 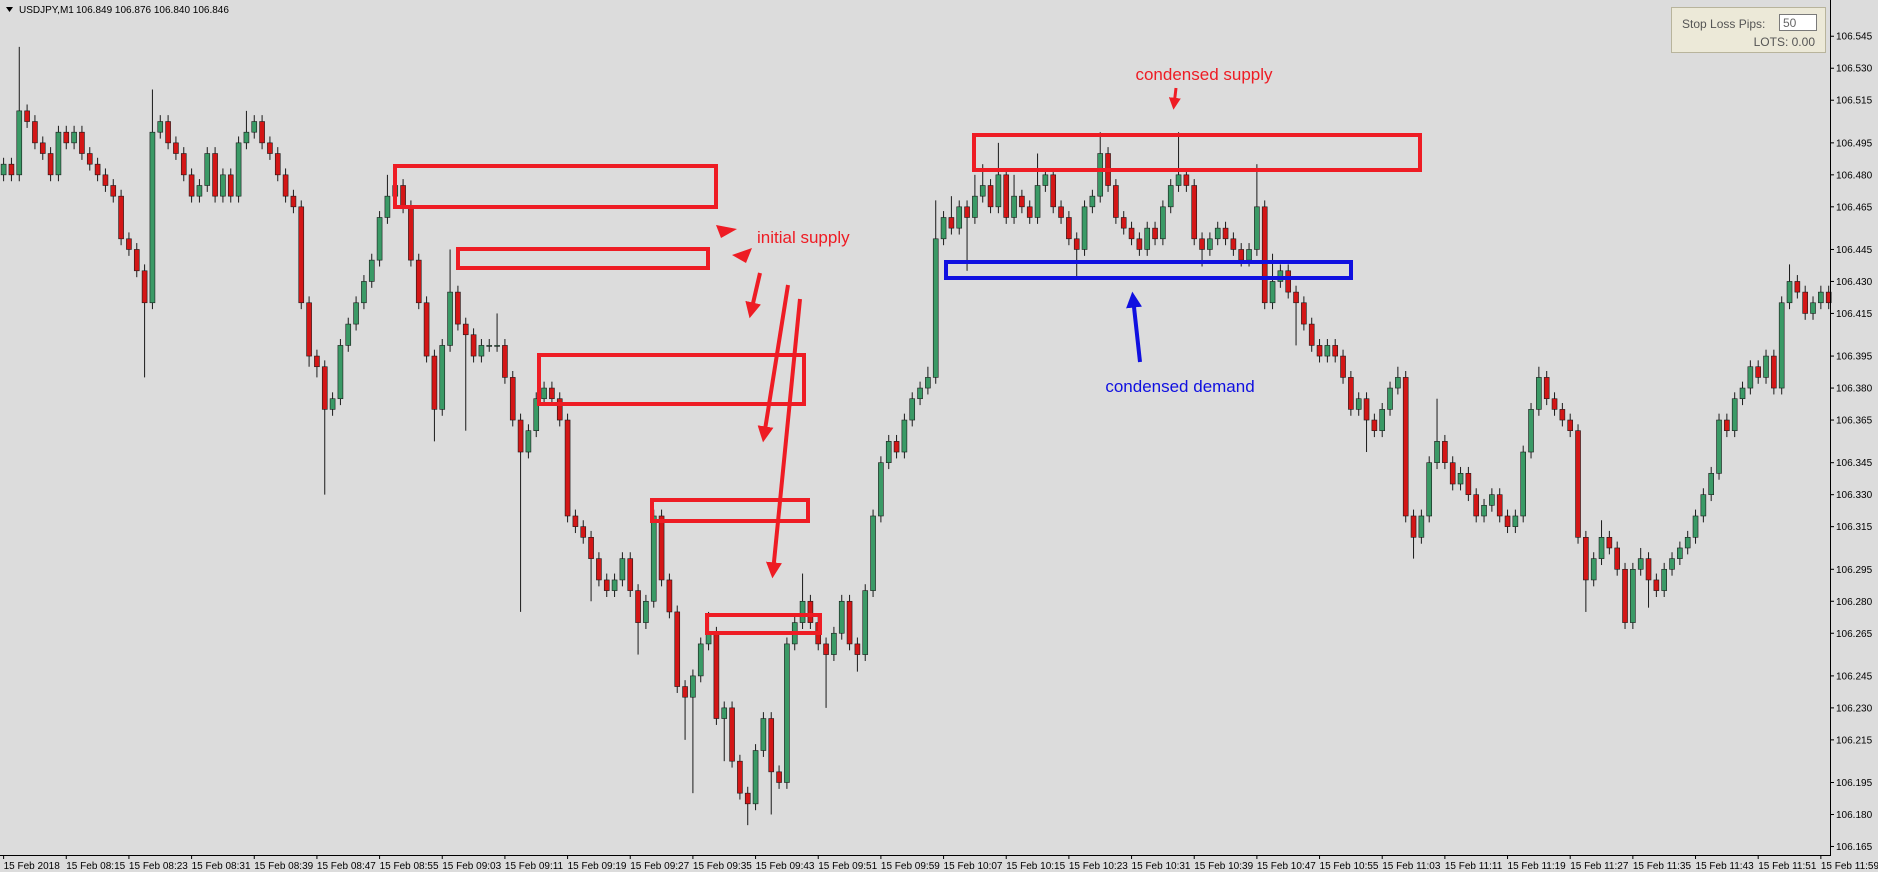 I want to click on x-tick-label: 15 Feb 09:35, so click(x=722, y=866).